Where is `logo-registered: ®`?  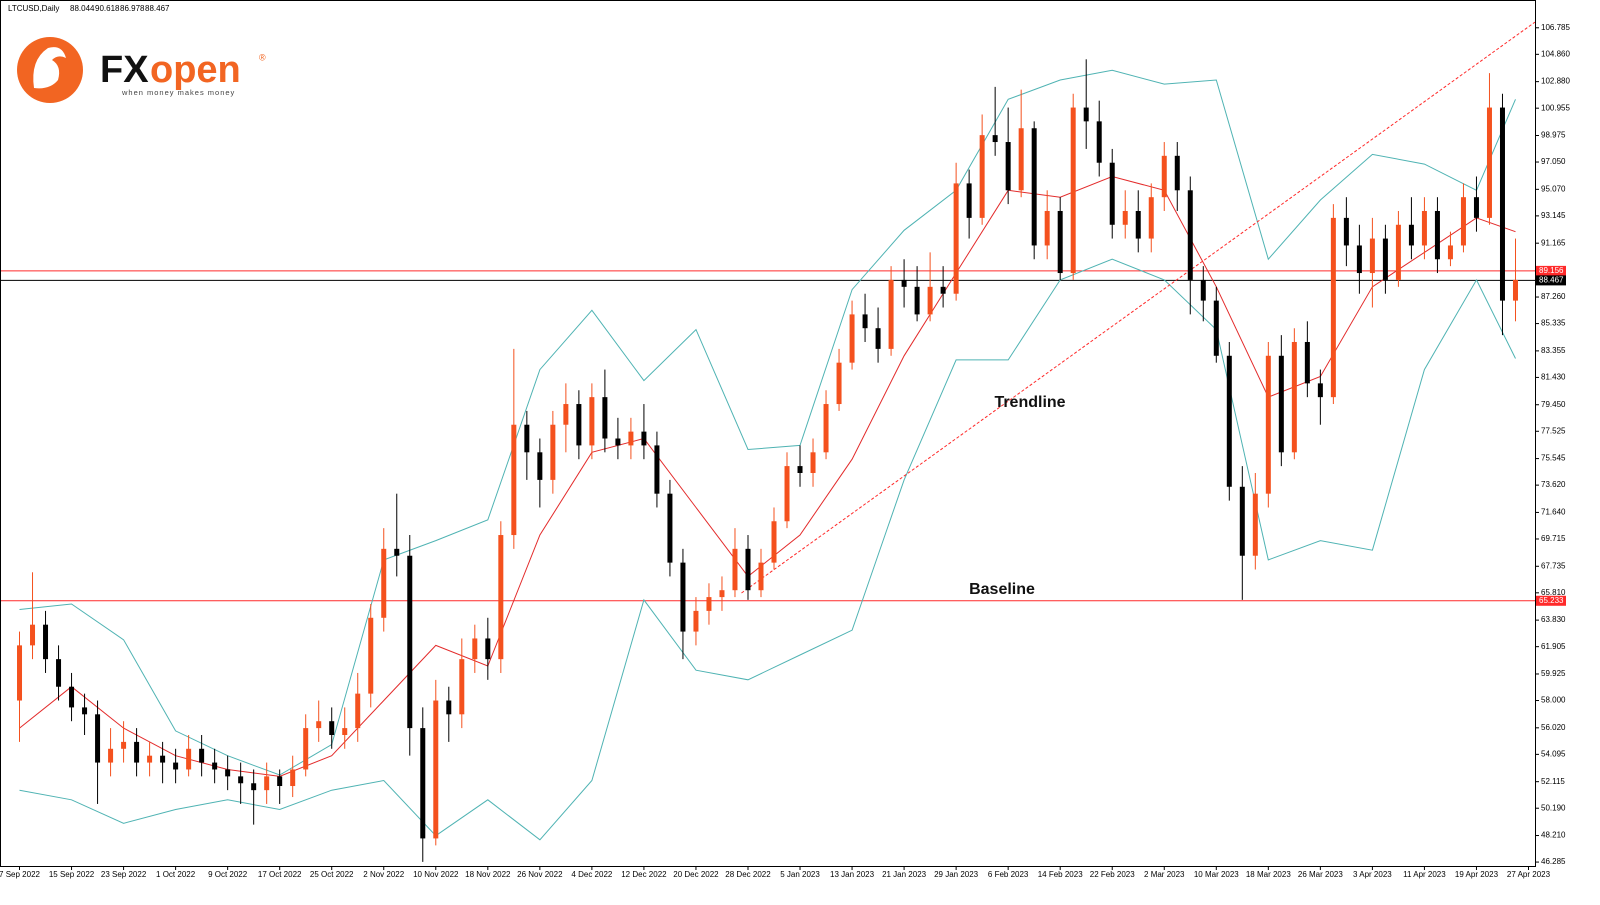 logo-registered: ® is located at coordinates (262, 57).